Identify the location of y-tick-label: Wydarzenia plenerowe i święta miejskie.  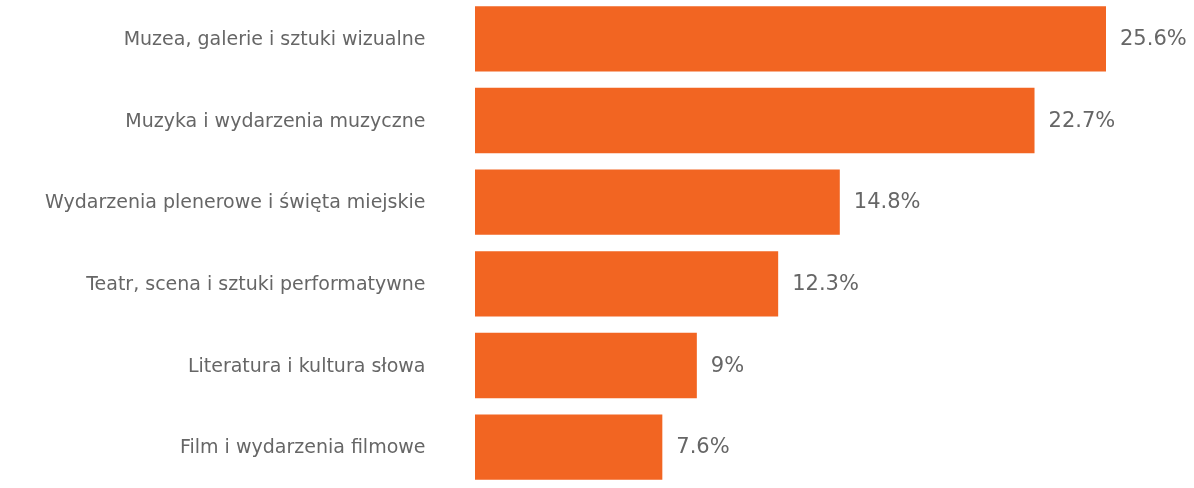
(235, 201).